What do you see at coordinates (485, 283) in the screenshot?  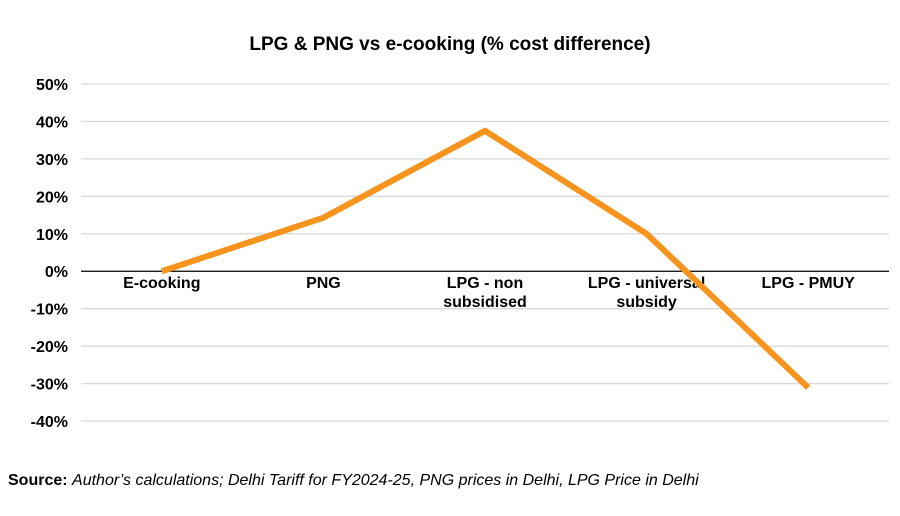 I see `x-tick-label: LPG - non` at bounding box center [485, 283].